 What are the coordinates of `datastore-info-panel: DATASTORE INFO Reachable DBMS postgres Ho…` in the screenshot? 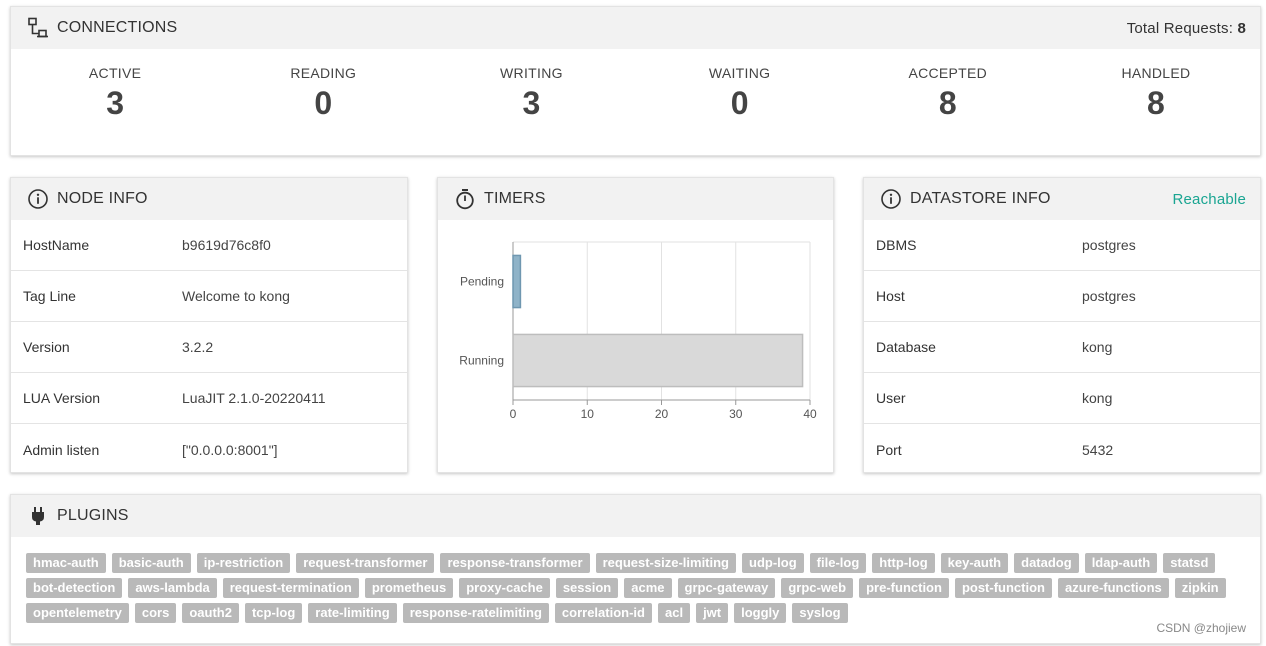 It's located at (1062, 325).